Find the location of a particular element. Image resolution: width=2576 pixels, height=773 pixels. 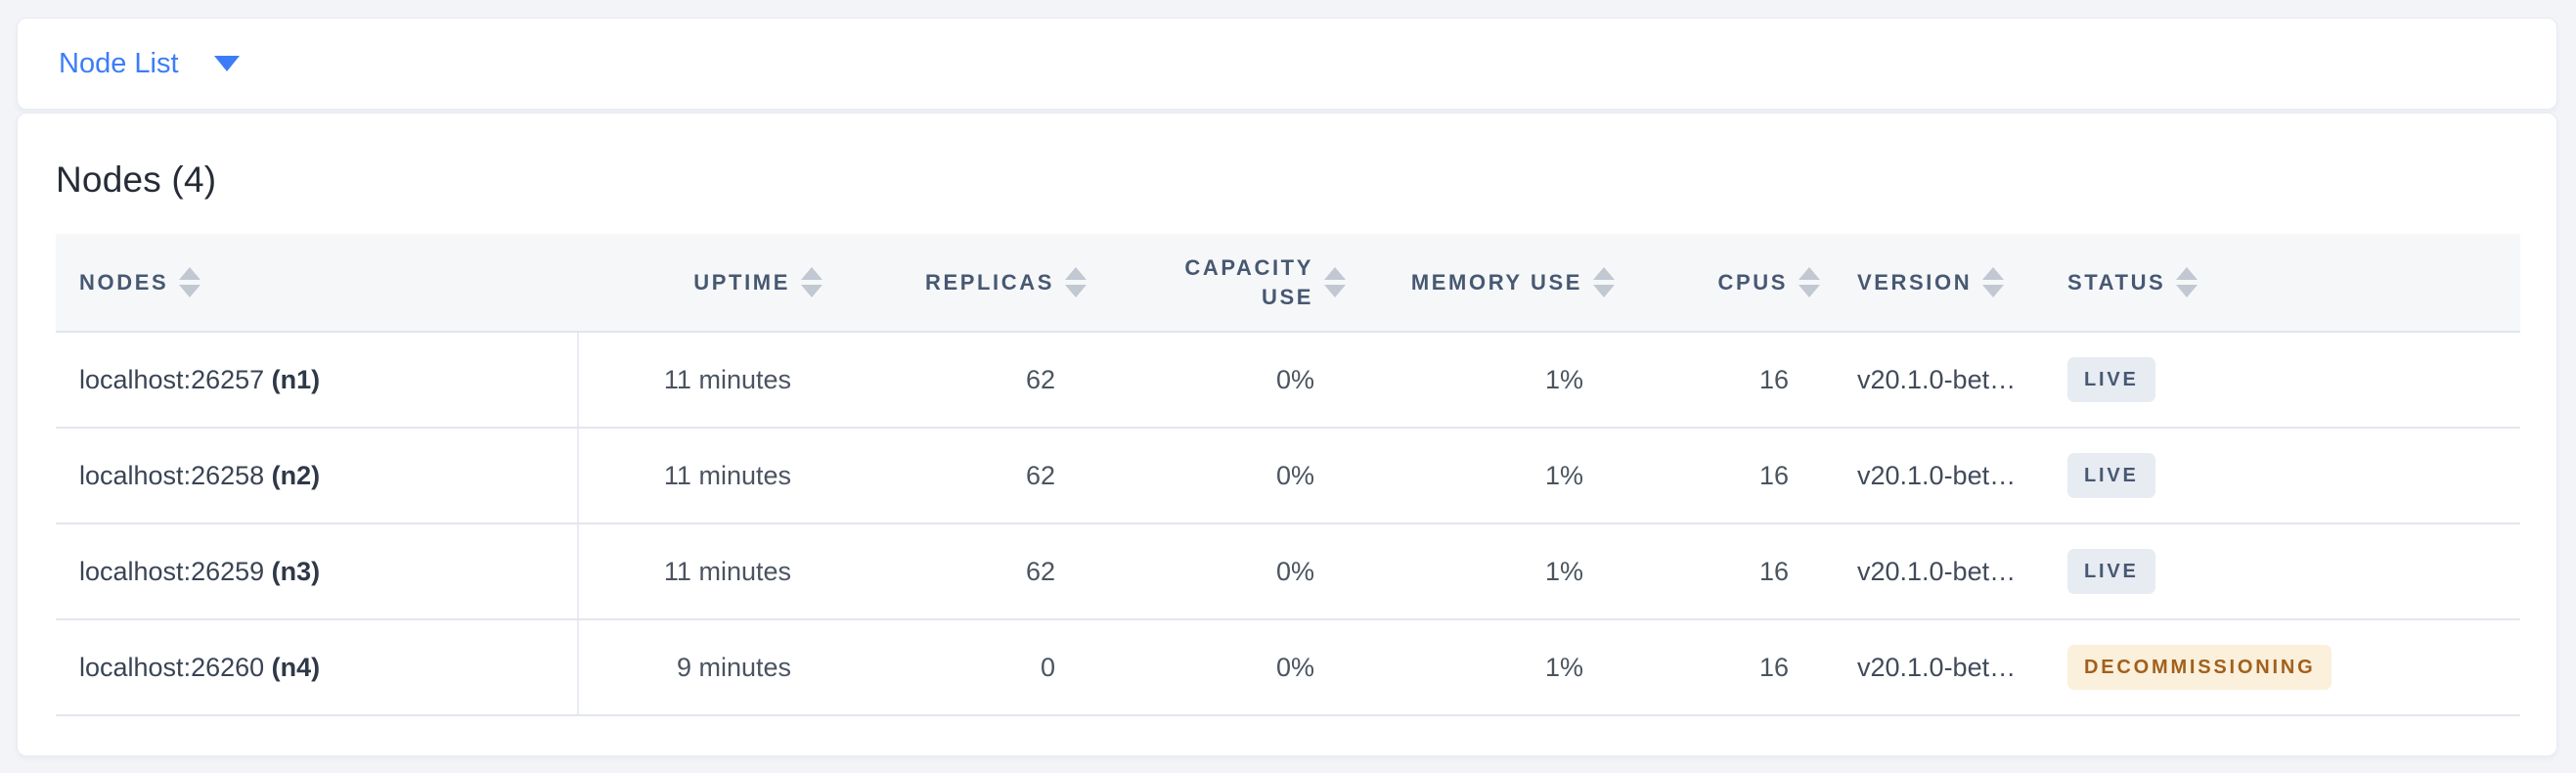

column-header-nodes: NODES is located at coordinates (317, 284).